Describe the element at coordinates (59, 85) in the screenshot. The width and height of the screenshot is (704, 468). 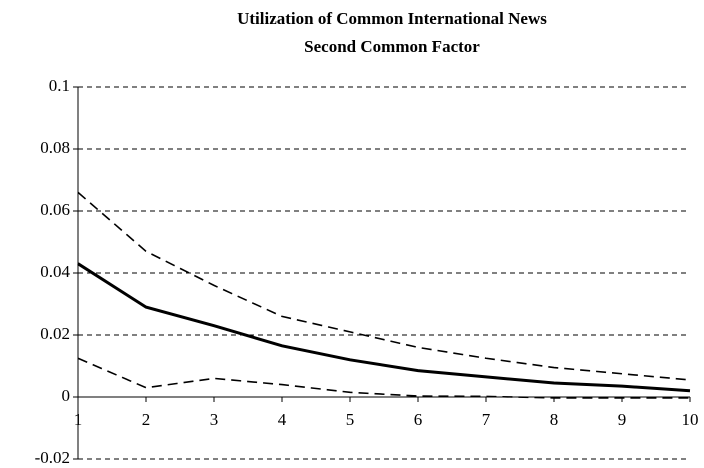
I see `y-tick-label: 0.1` at that location.